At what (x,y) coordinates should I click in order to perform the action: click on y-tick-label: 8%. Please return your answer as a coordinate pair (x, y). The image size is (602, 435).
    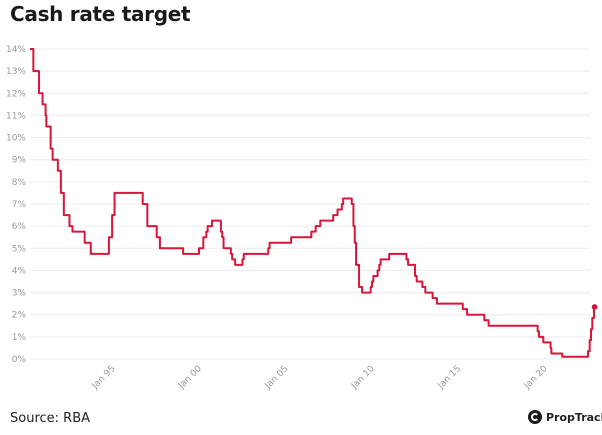
    Looking at the image, I should click on (19, 183).